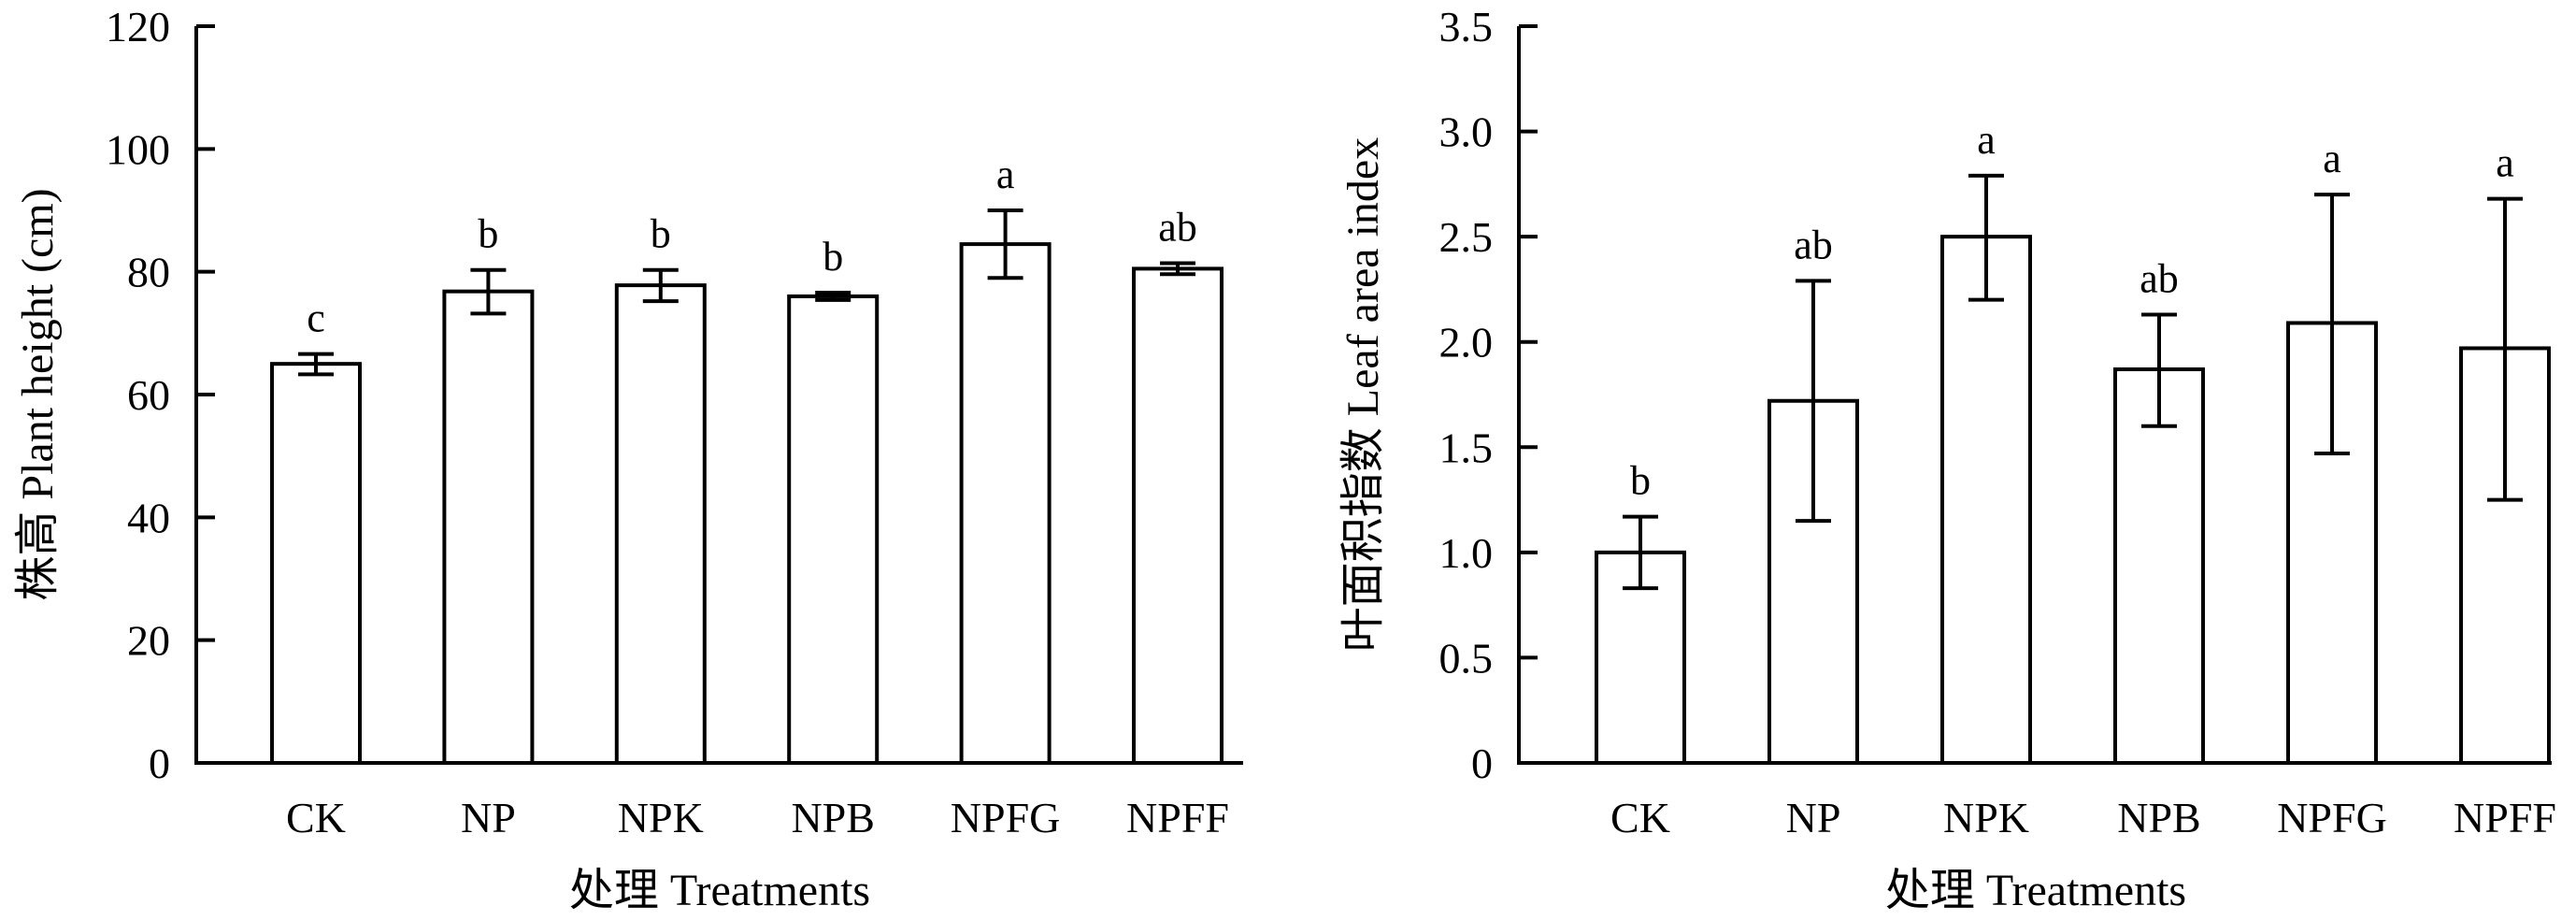 The image size is (2576, 920). Describe the element at coordinates (38, 394) in the screenshot. I see `y-axis-title: 株高 Plant height (cm)` at that location.